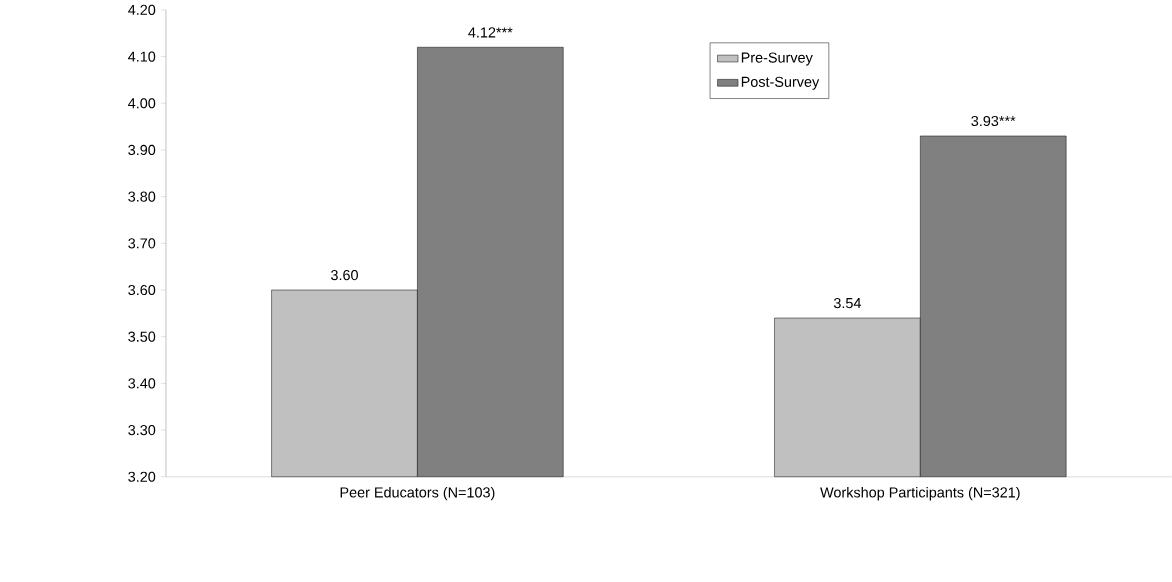 Image resolution: width=1172 pixels, height=582 pixels. What do you see at coordinates (344, 275) in the screenshot?
I see `data-label: 3.60` at bounding box center [344, 275].